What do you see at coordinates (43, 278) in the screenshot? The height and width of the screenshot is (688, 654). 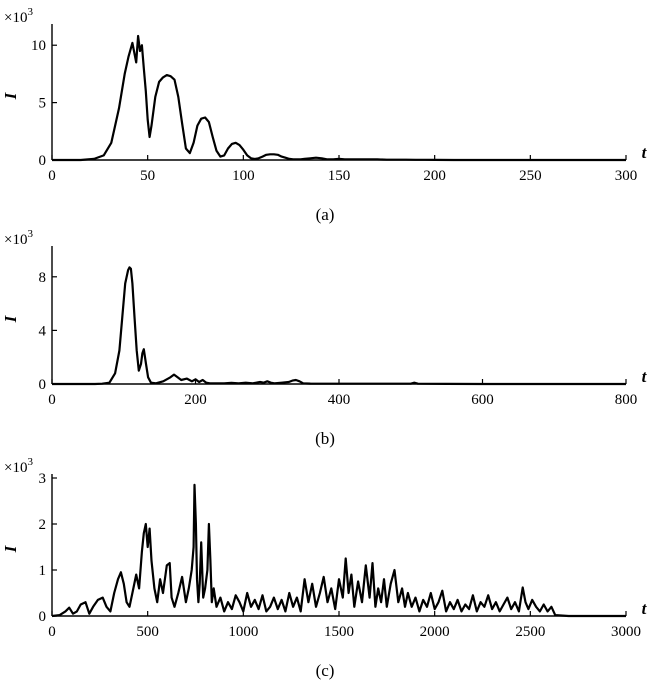 I see `y-tick-label: 8` at bounding box center [43, 278].